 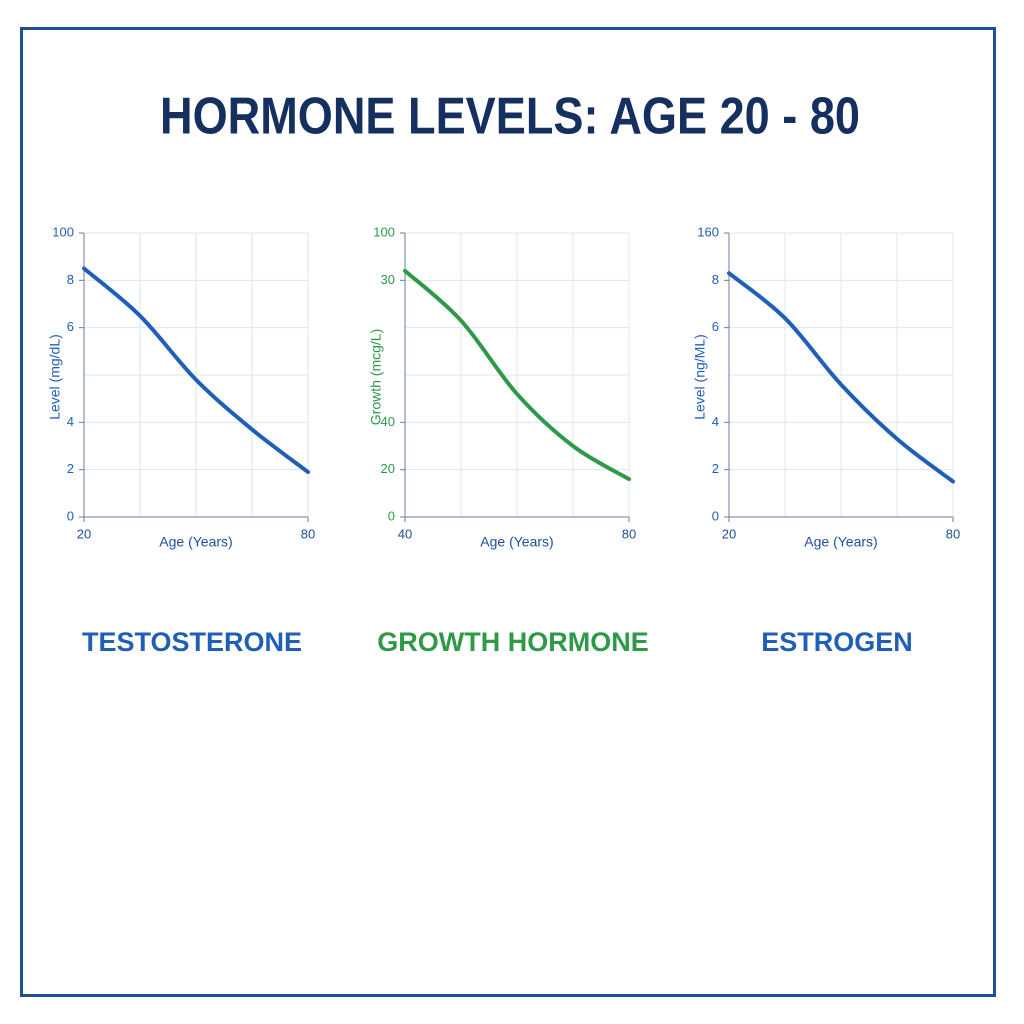 What do you see at coordinates (510, 117) in the screenshot?
I see `page-title: HORMONE LEVELS: AGE 20 - 80` at bounding box center [510, 117].